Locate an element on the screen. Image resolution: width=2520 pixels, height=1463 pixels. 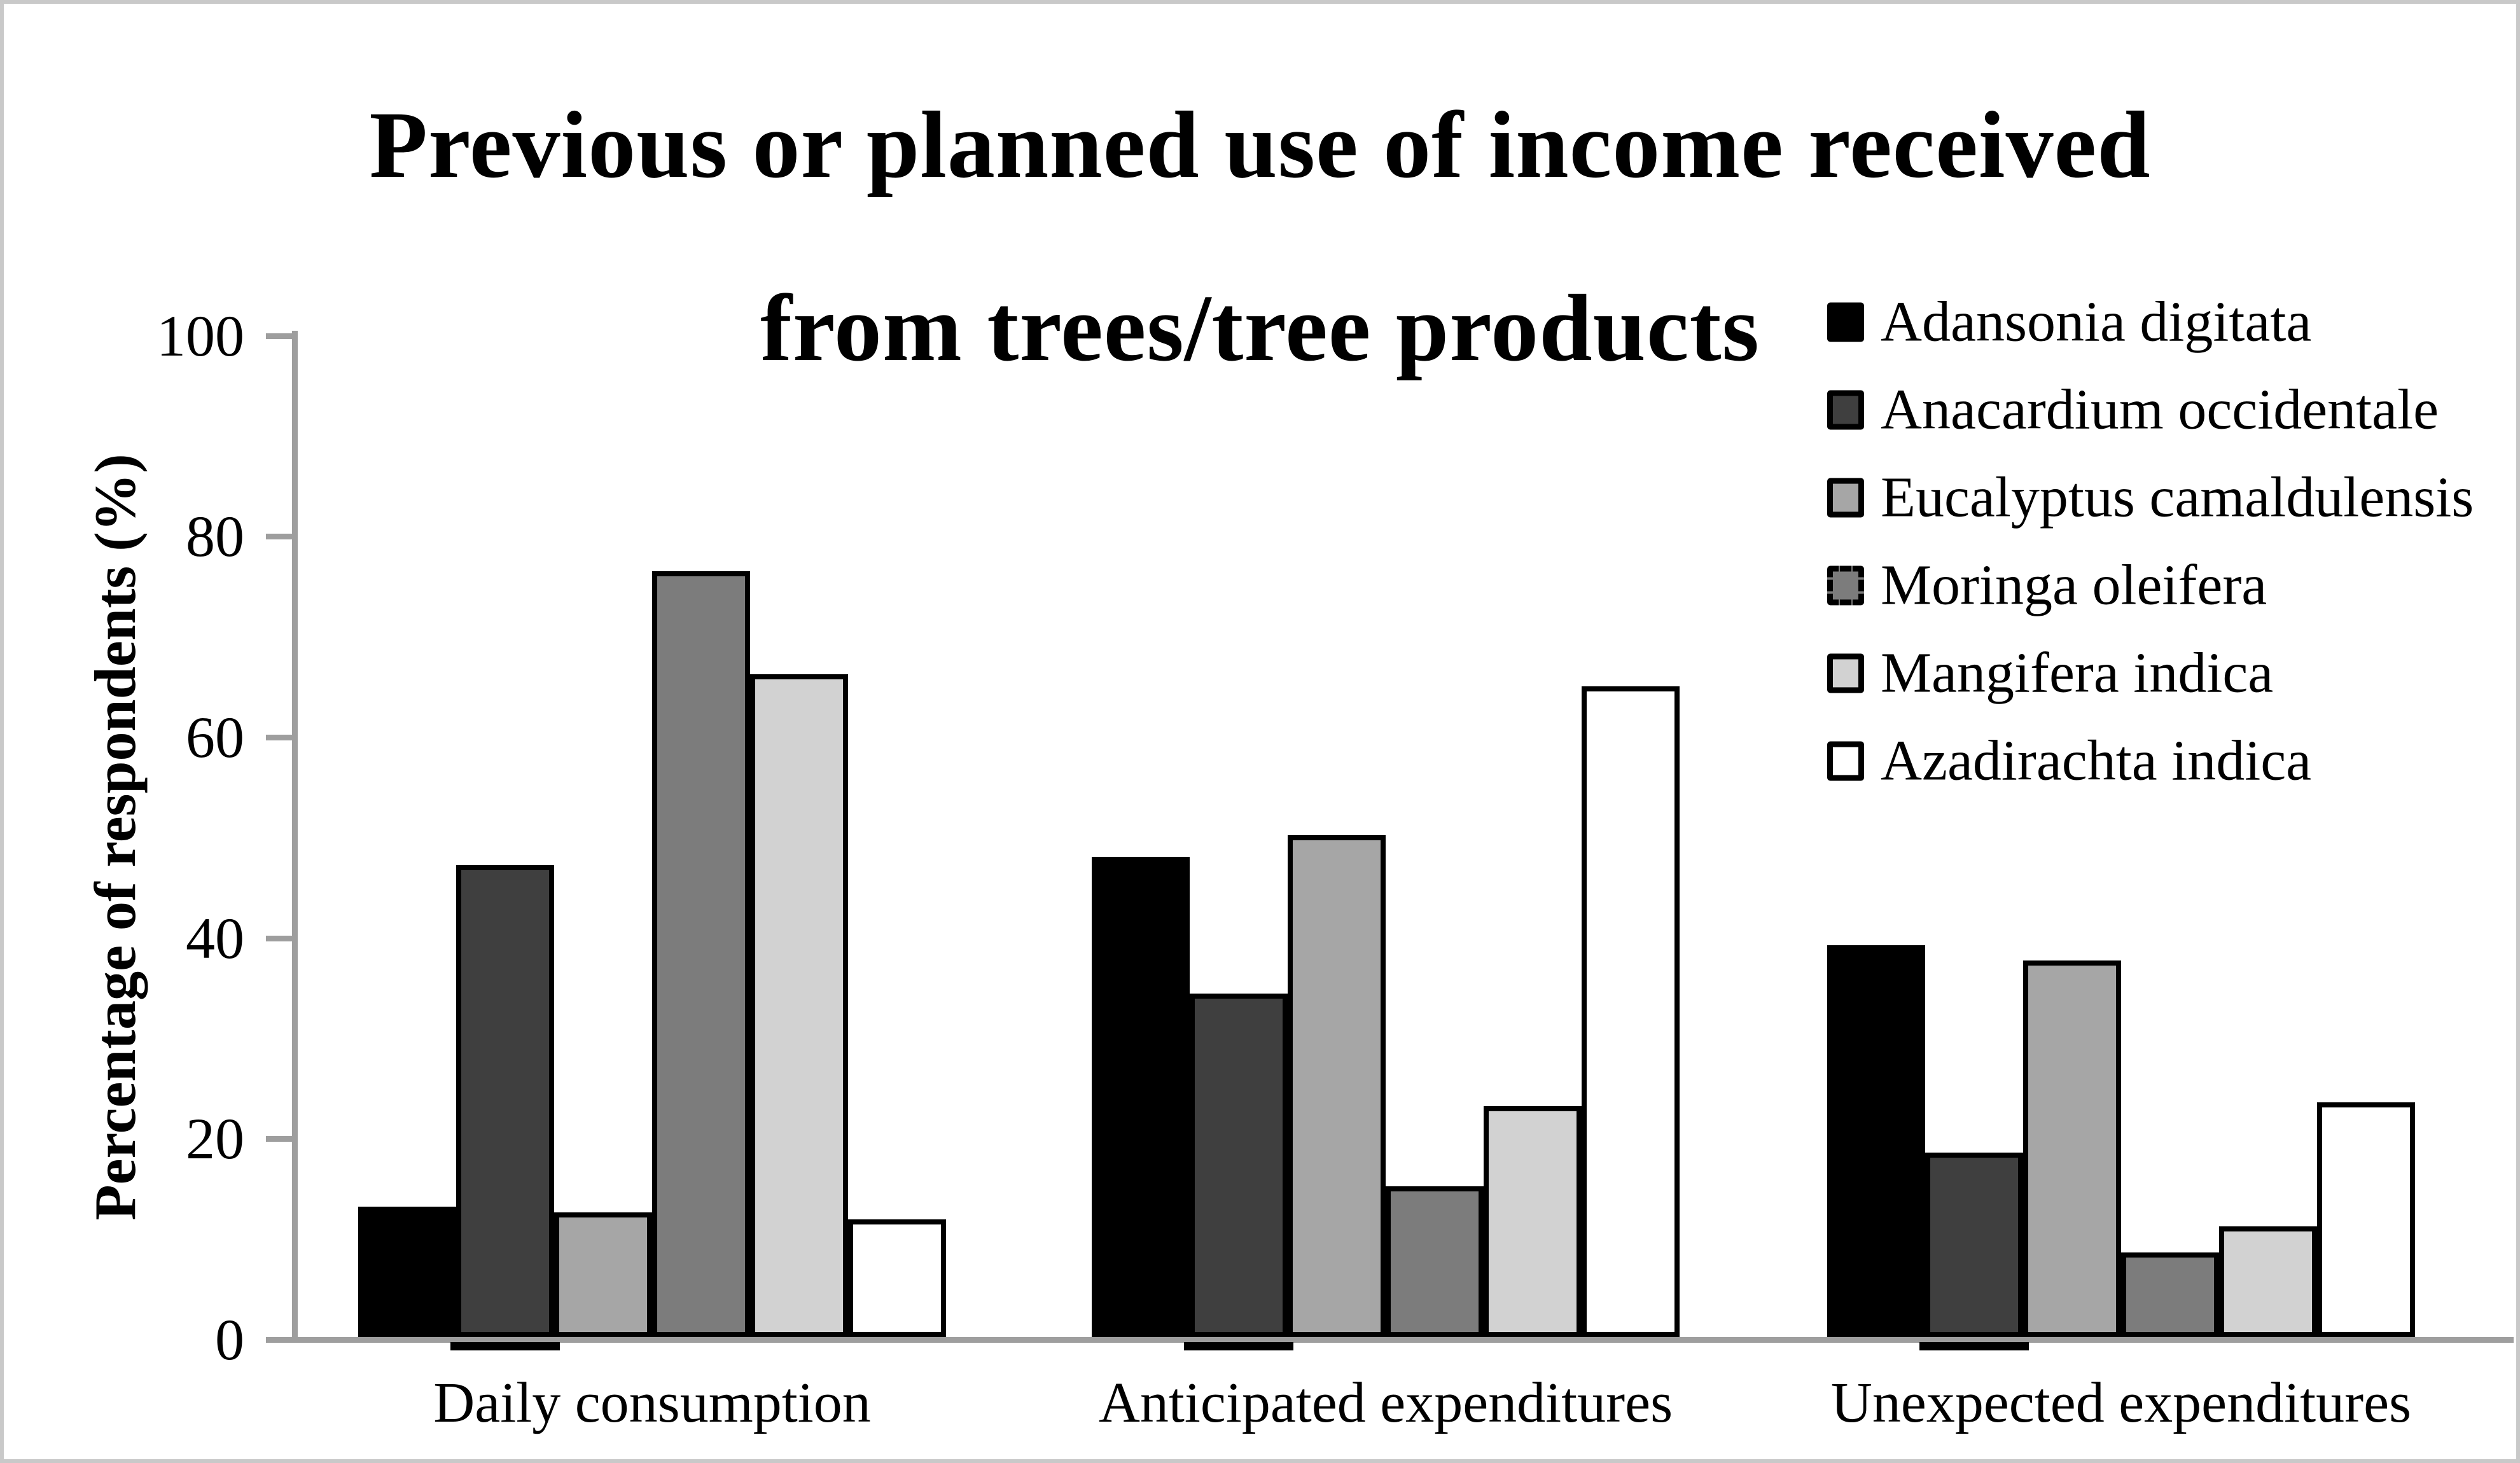
legend-label: Adansonia digitata is located at coordinates (2096, 322).